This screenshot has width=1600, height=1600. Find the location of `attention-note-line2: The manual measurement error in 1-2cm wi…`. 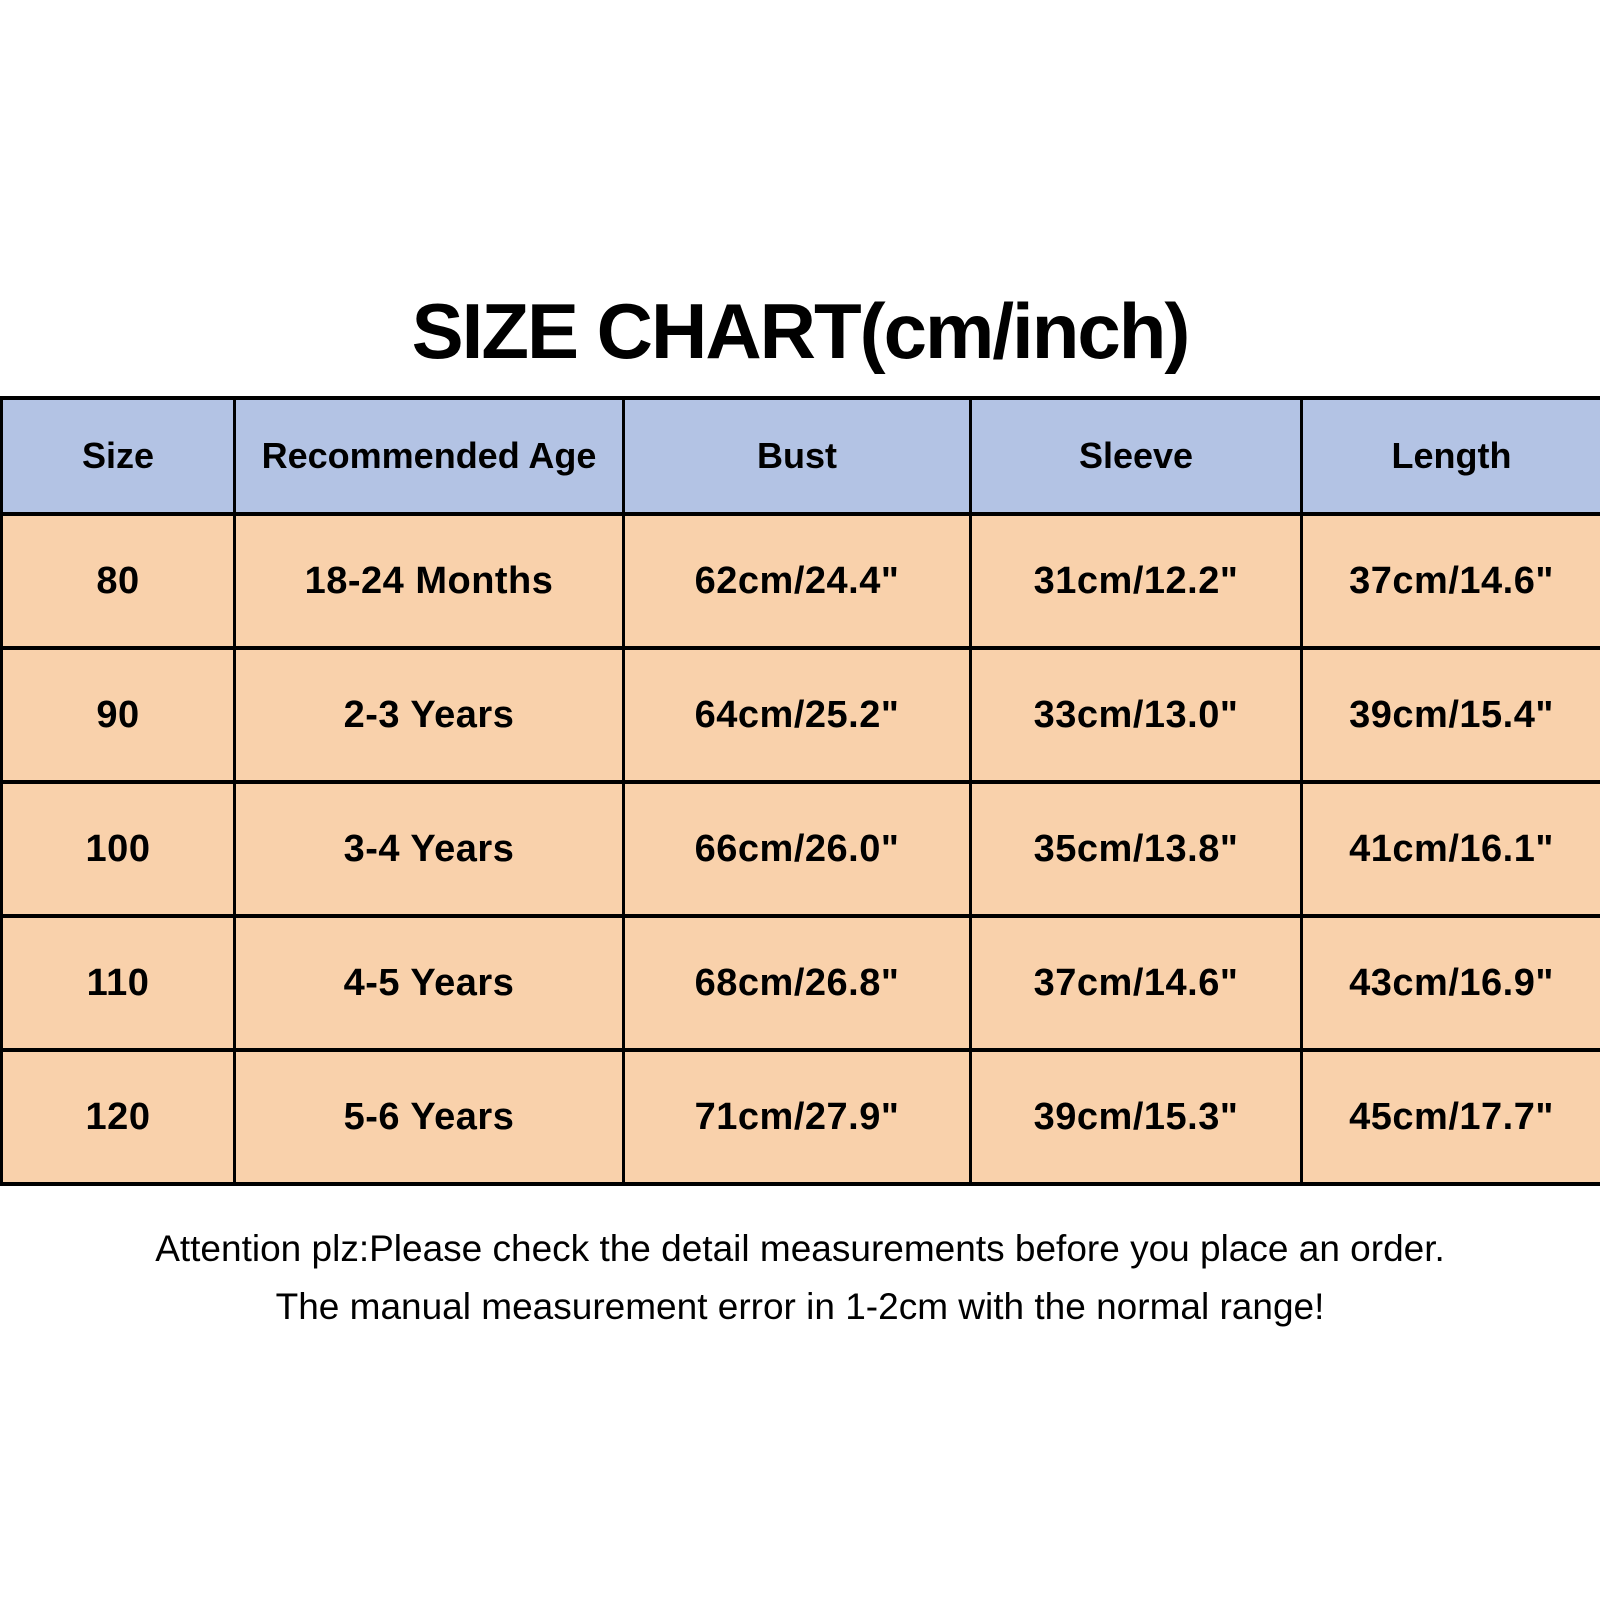

attention-note-line2: The manual measurement error in 1-2cm wi… is located at coordinates (800, 1306).